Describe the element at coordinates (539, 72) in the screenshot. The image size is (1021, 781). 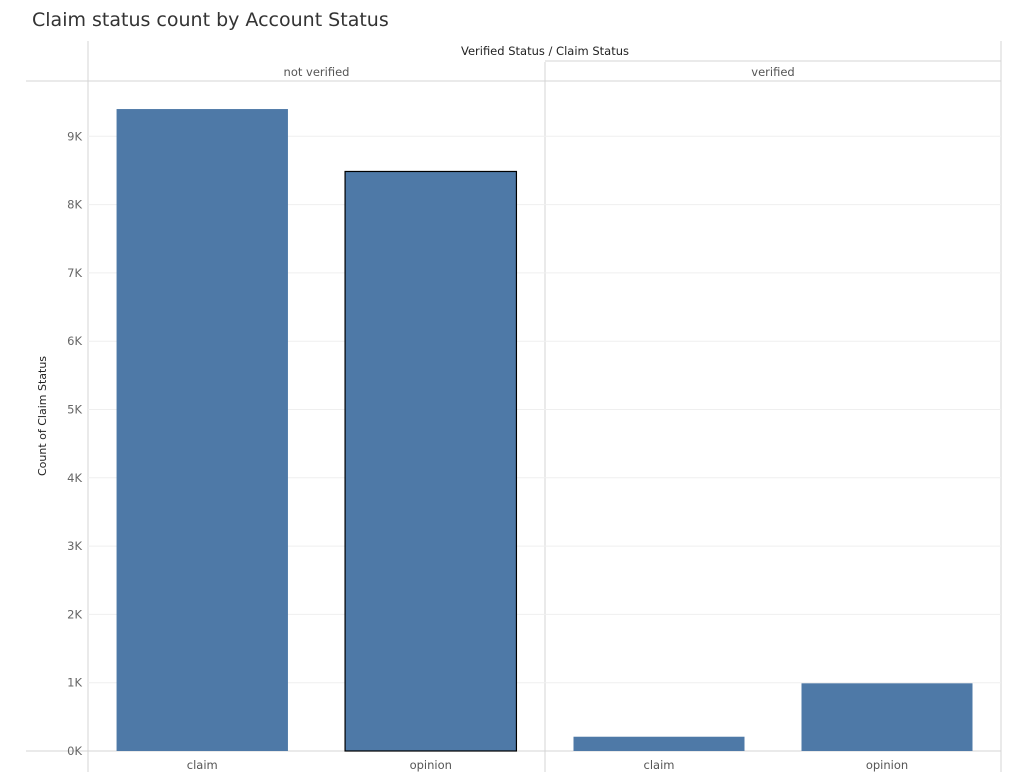
I see `group-labels: not verified verified` at that location.